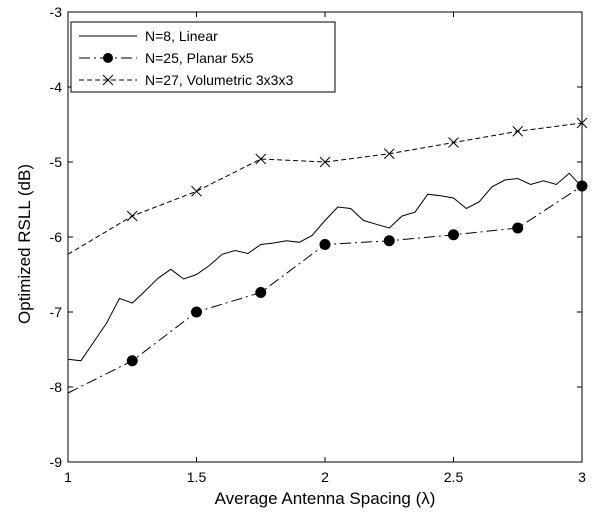 Image resolution: width=593 pixels, height=517 pixels. What do you see at coordinates (325, 498) in the screenshot?
I see `x-axis-label: Average Antenna Spacing (λ)` at bounding box center [325, 498].